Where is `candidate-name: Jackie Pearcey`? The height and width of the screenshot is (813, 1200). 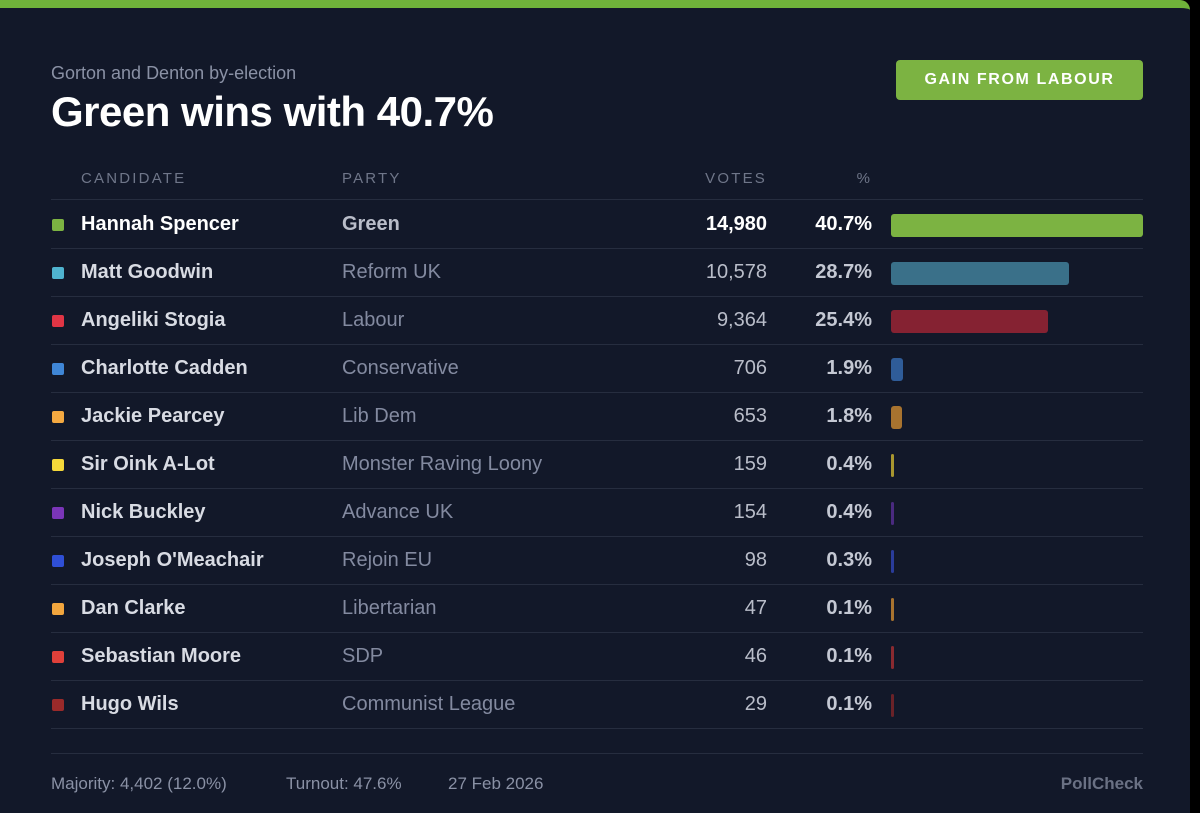 candidate-name: Jackie Pearcey is located at coordinates (153, 416).